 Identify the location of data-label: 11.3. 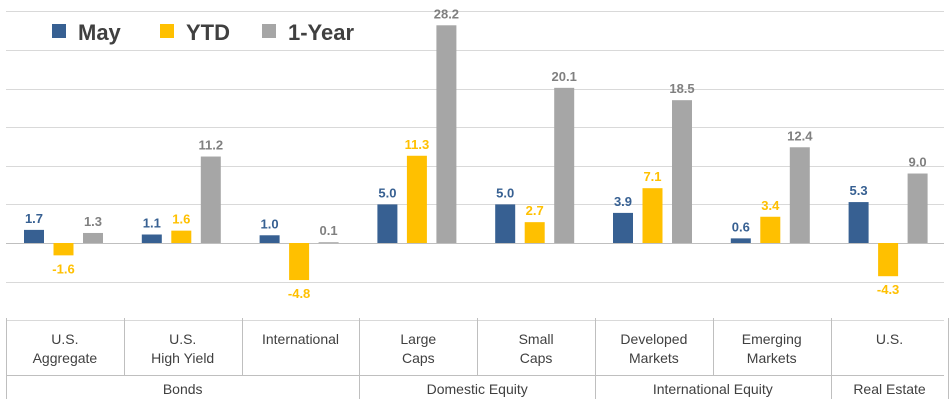
(417, 144).